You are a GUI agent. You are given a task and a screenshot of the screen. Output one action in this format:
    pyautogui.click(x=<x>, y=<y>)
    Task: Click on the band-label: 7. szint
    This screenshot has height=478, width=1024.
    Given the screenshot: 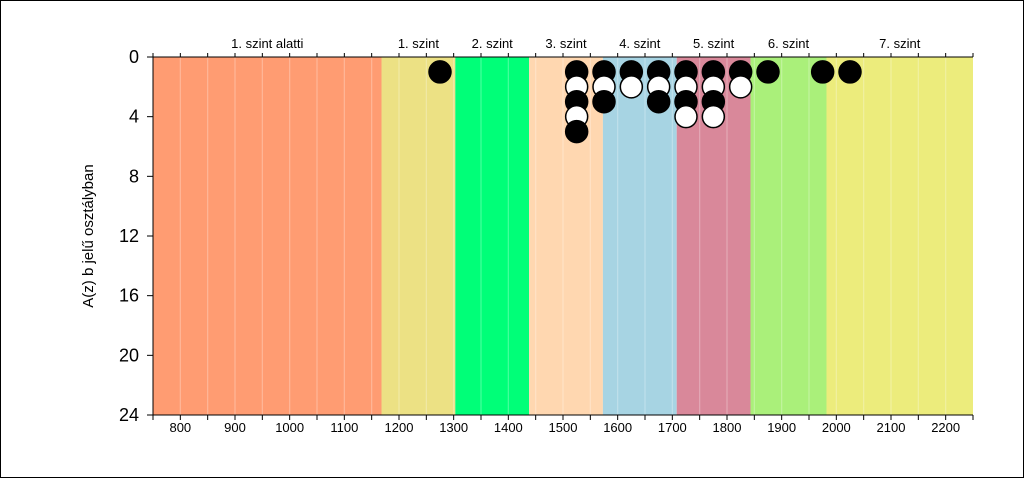 What is the action you would take?
    pyautogui.click(x=900, y=43)
    